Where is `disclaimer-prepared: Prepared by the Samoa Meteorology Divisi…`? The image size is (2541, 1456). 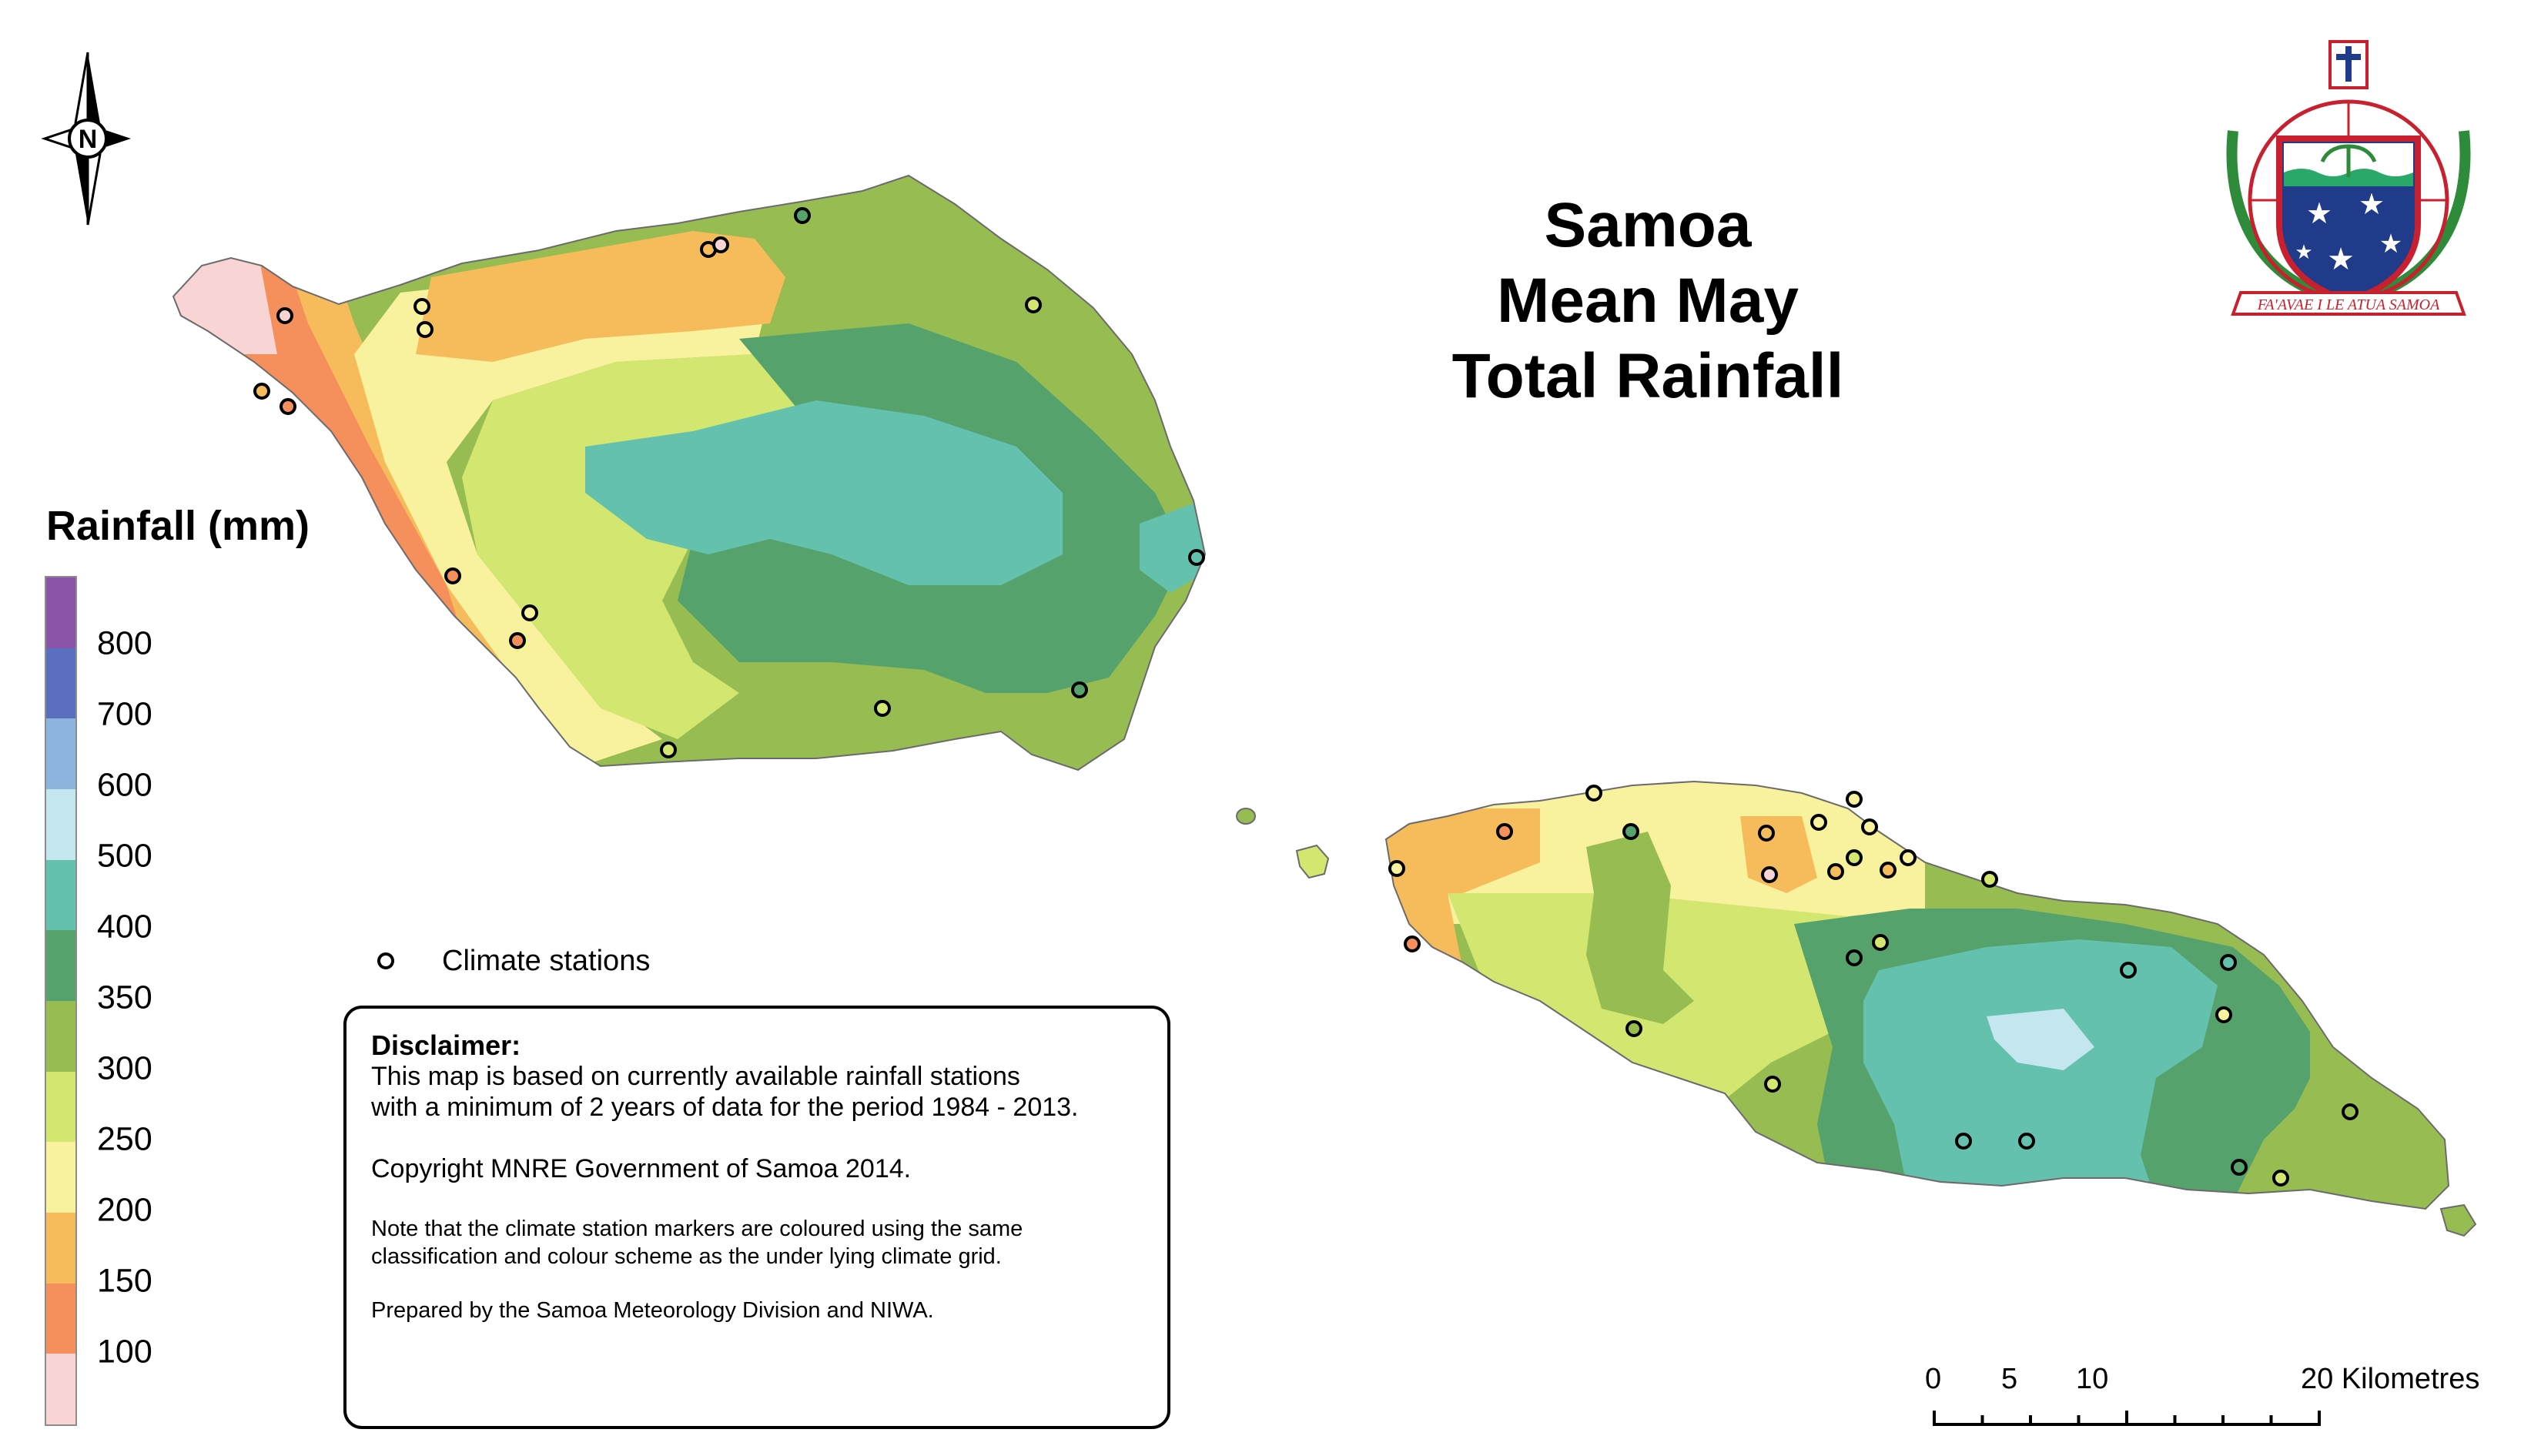 disclaimer-prepared: Prepared by the Samoa Meteorology Divisi… is located at coordinates (652, 1310).